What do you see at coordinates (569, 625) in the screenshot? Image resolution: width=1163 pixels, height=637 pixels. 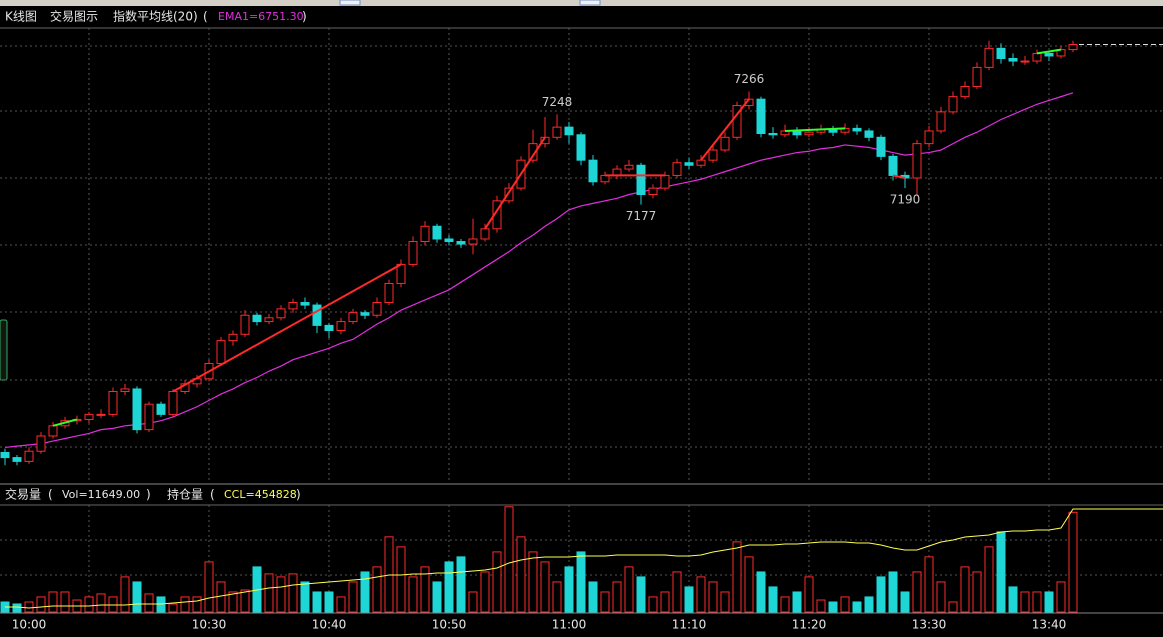 I see `x-tick-label: 11:00` at bounding box center [569, 625].